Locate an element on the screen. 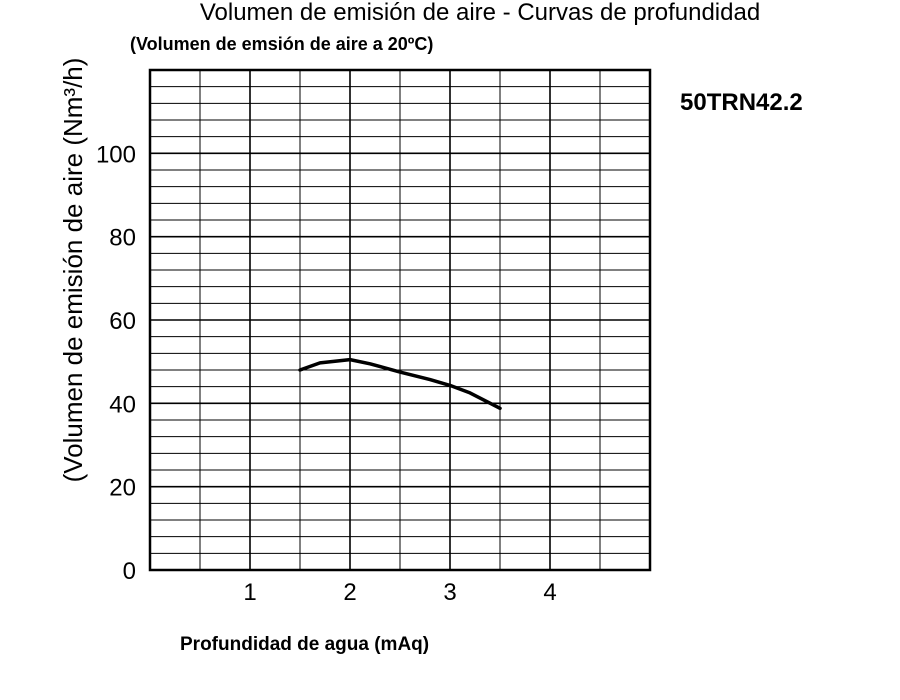 The image size is (900, 700). y-tick-label: 40 is located at coordinates (122, 404).